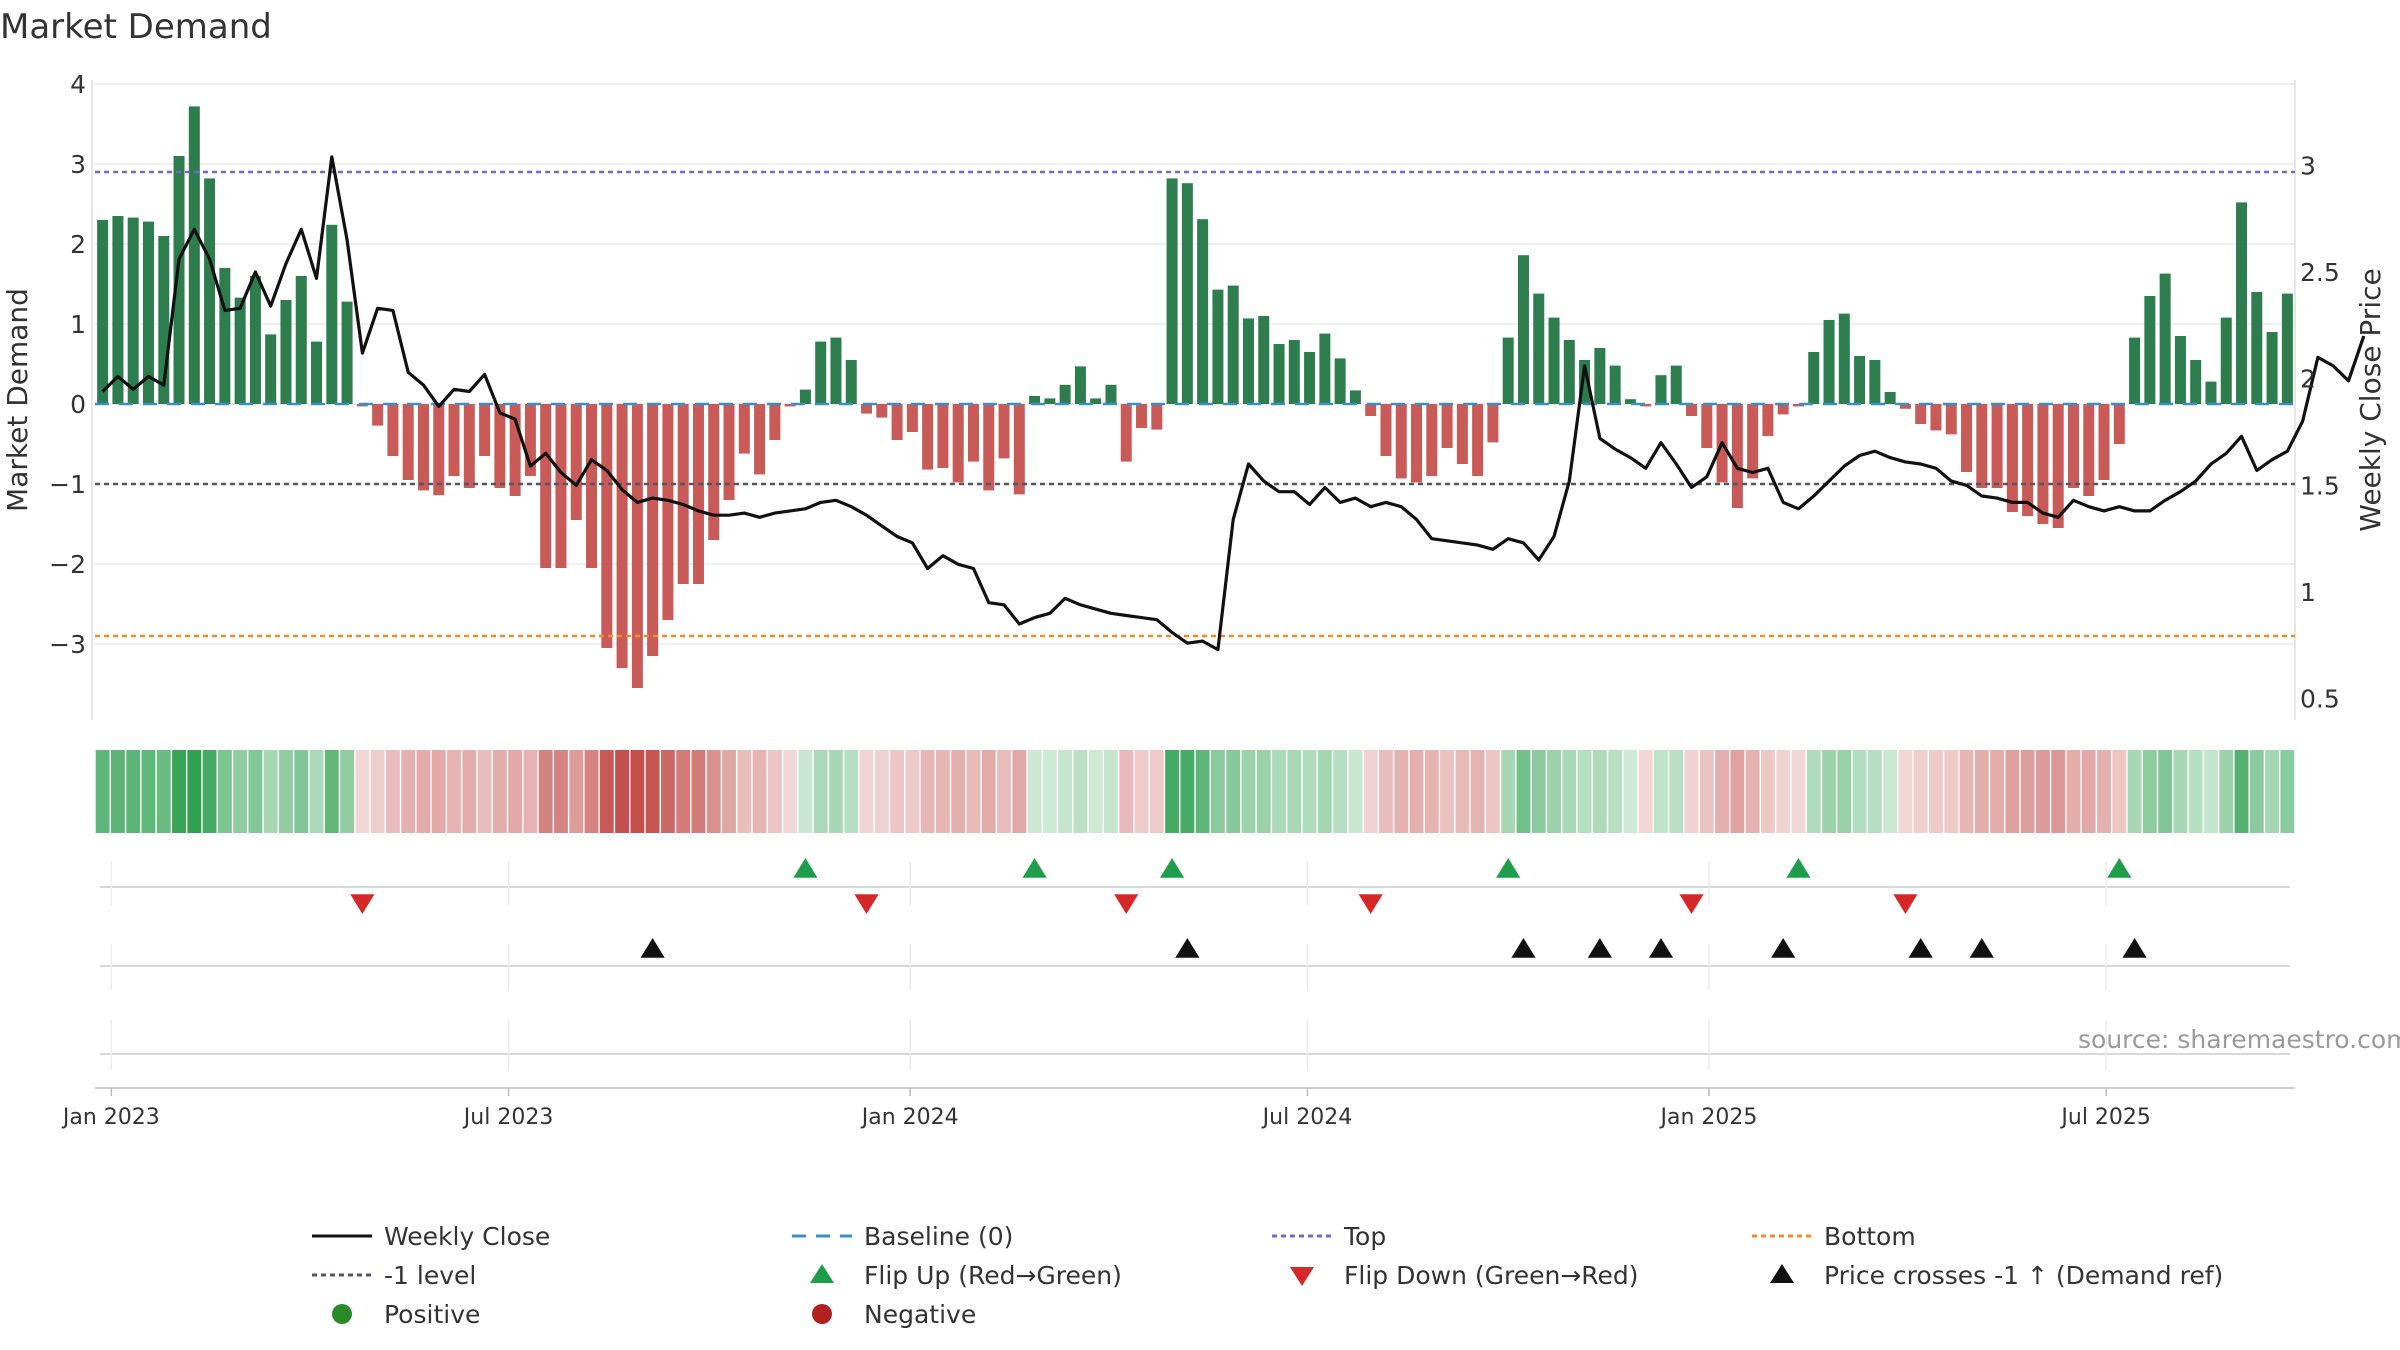  I want to click on x-tick-label: Jan 2023, so click(110, 1117).